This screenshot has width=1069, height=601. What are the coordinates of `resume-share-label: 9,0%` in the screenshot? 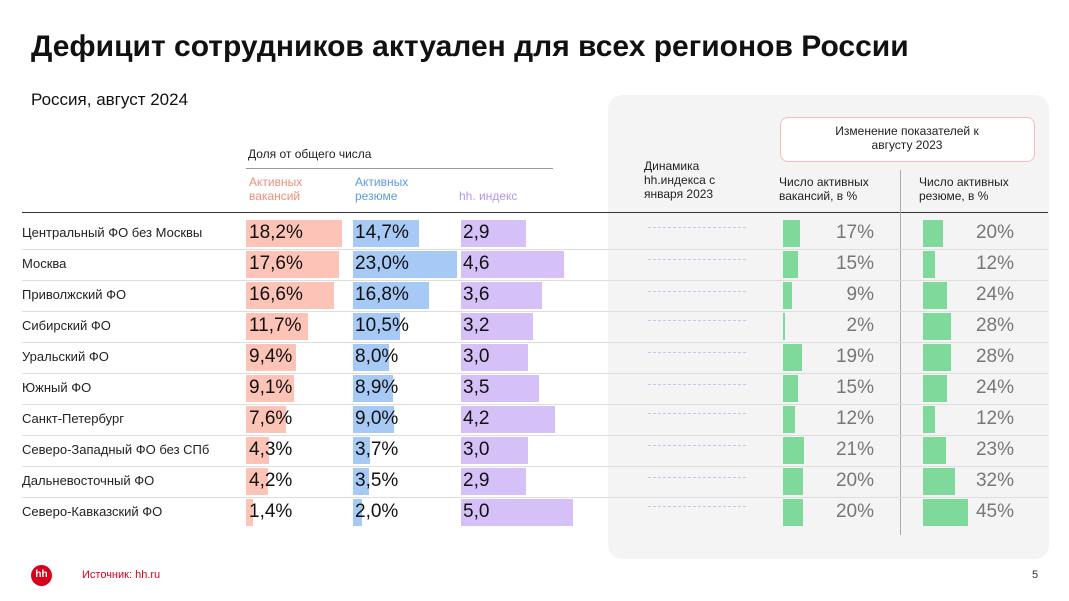 It's located at (377, 418).